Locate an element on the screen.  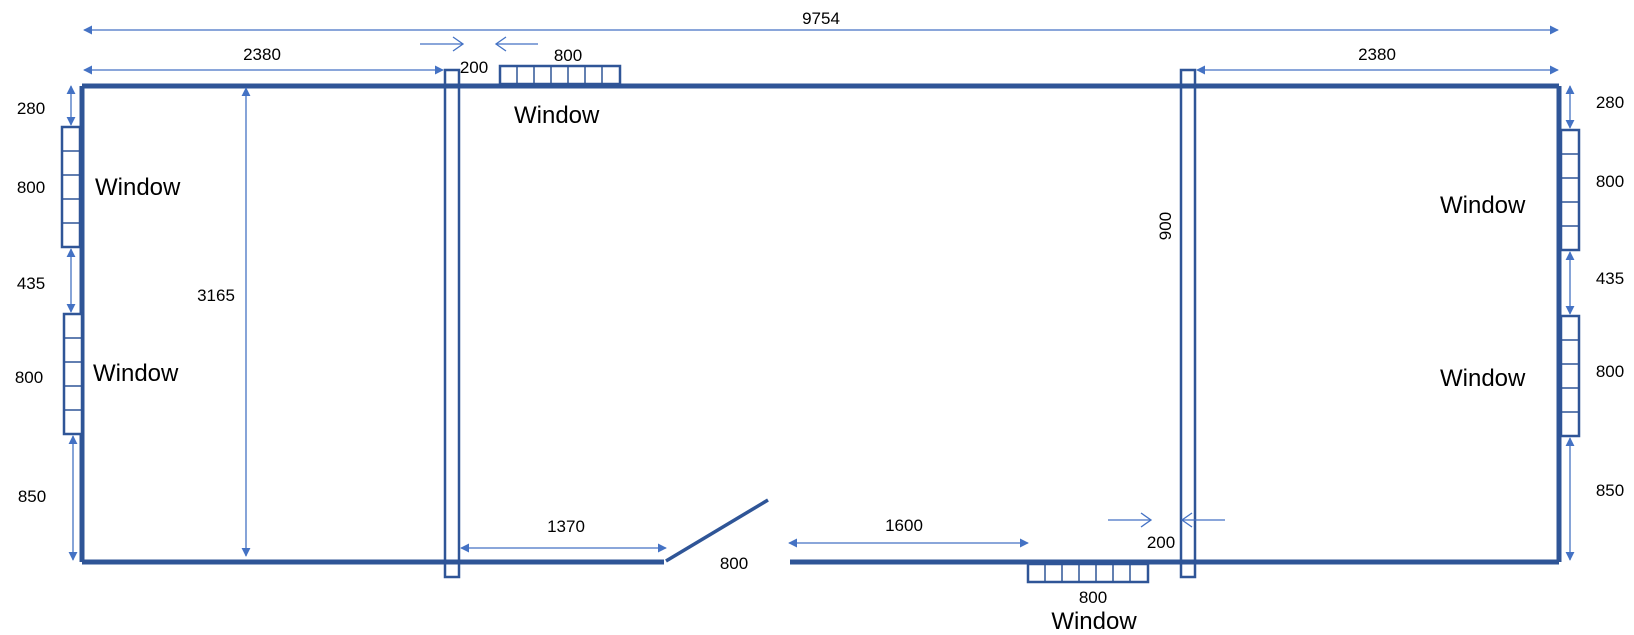
label-bottom-window-width: 800 is located at coordinates (1093, 597).